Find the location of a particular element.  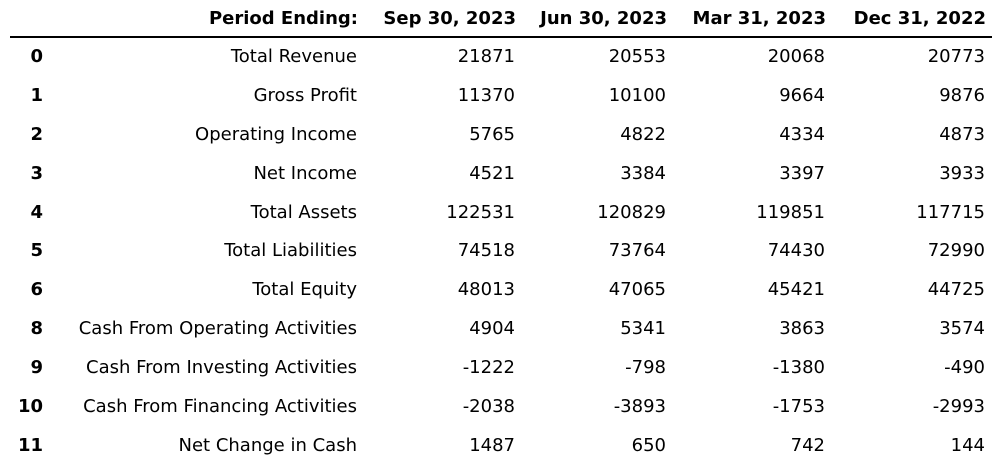

value-cell: 48013 is located at coordinates (486, 290).